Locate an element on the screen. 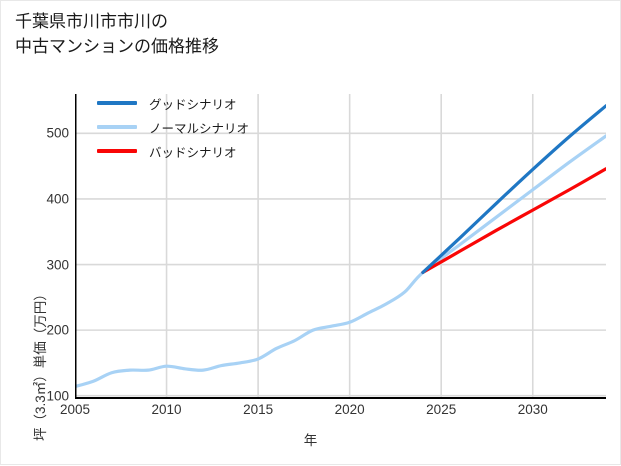 This screenshot has height=466, width=621. legend-item: グッドシナリオ is located at coordinates (173, 103).